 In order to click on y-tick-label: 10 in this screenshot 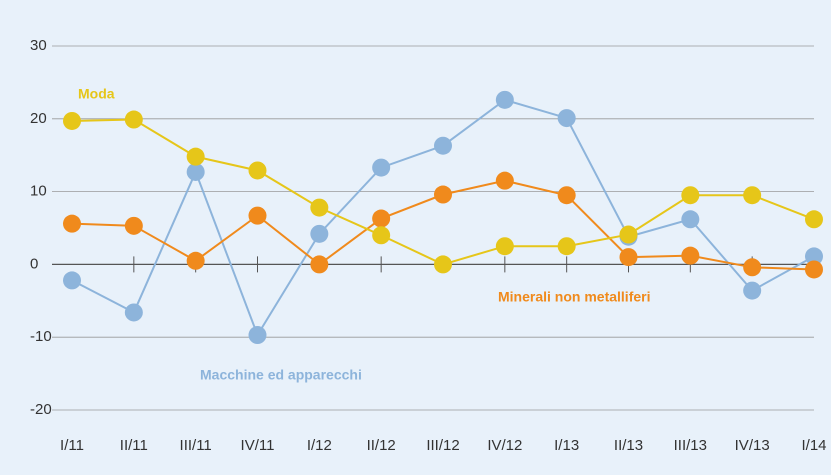, I will do `click(38, 191)`.